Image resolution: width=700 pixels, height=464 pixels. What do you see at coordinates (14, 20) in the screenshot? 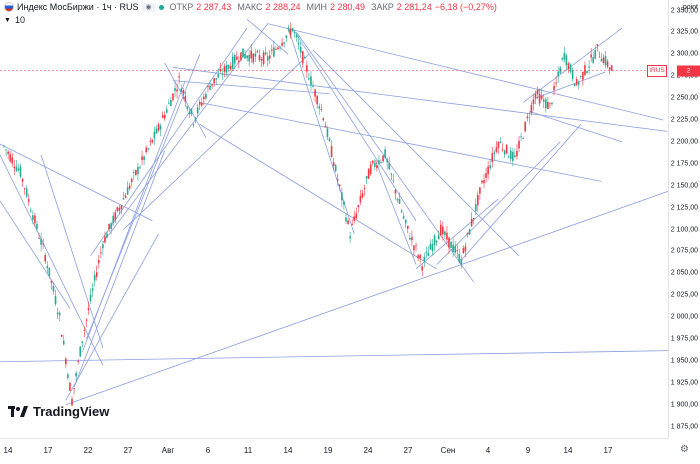
I see `indicator-legend: ▼ 10` at bounding box center [14, 20].